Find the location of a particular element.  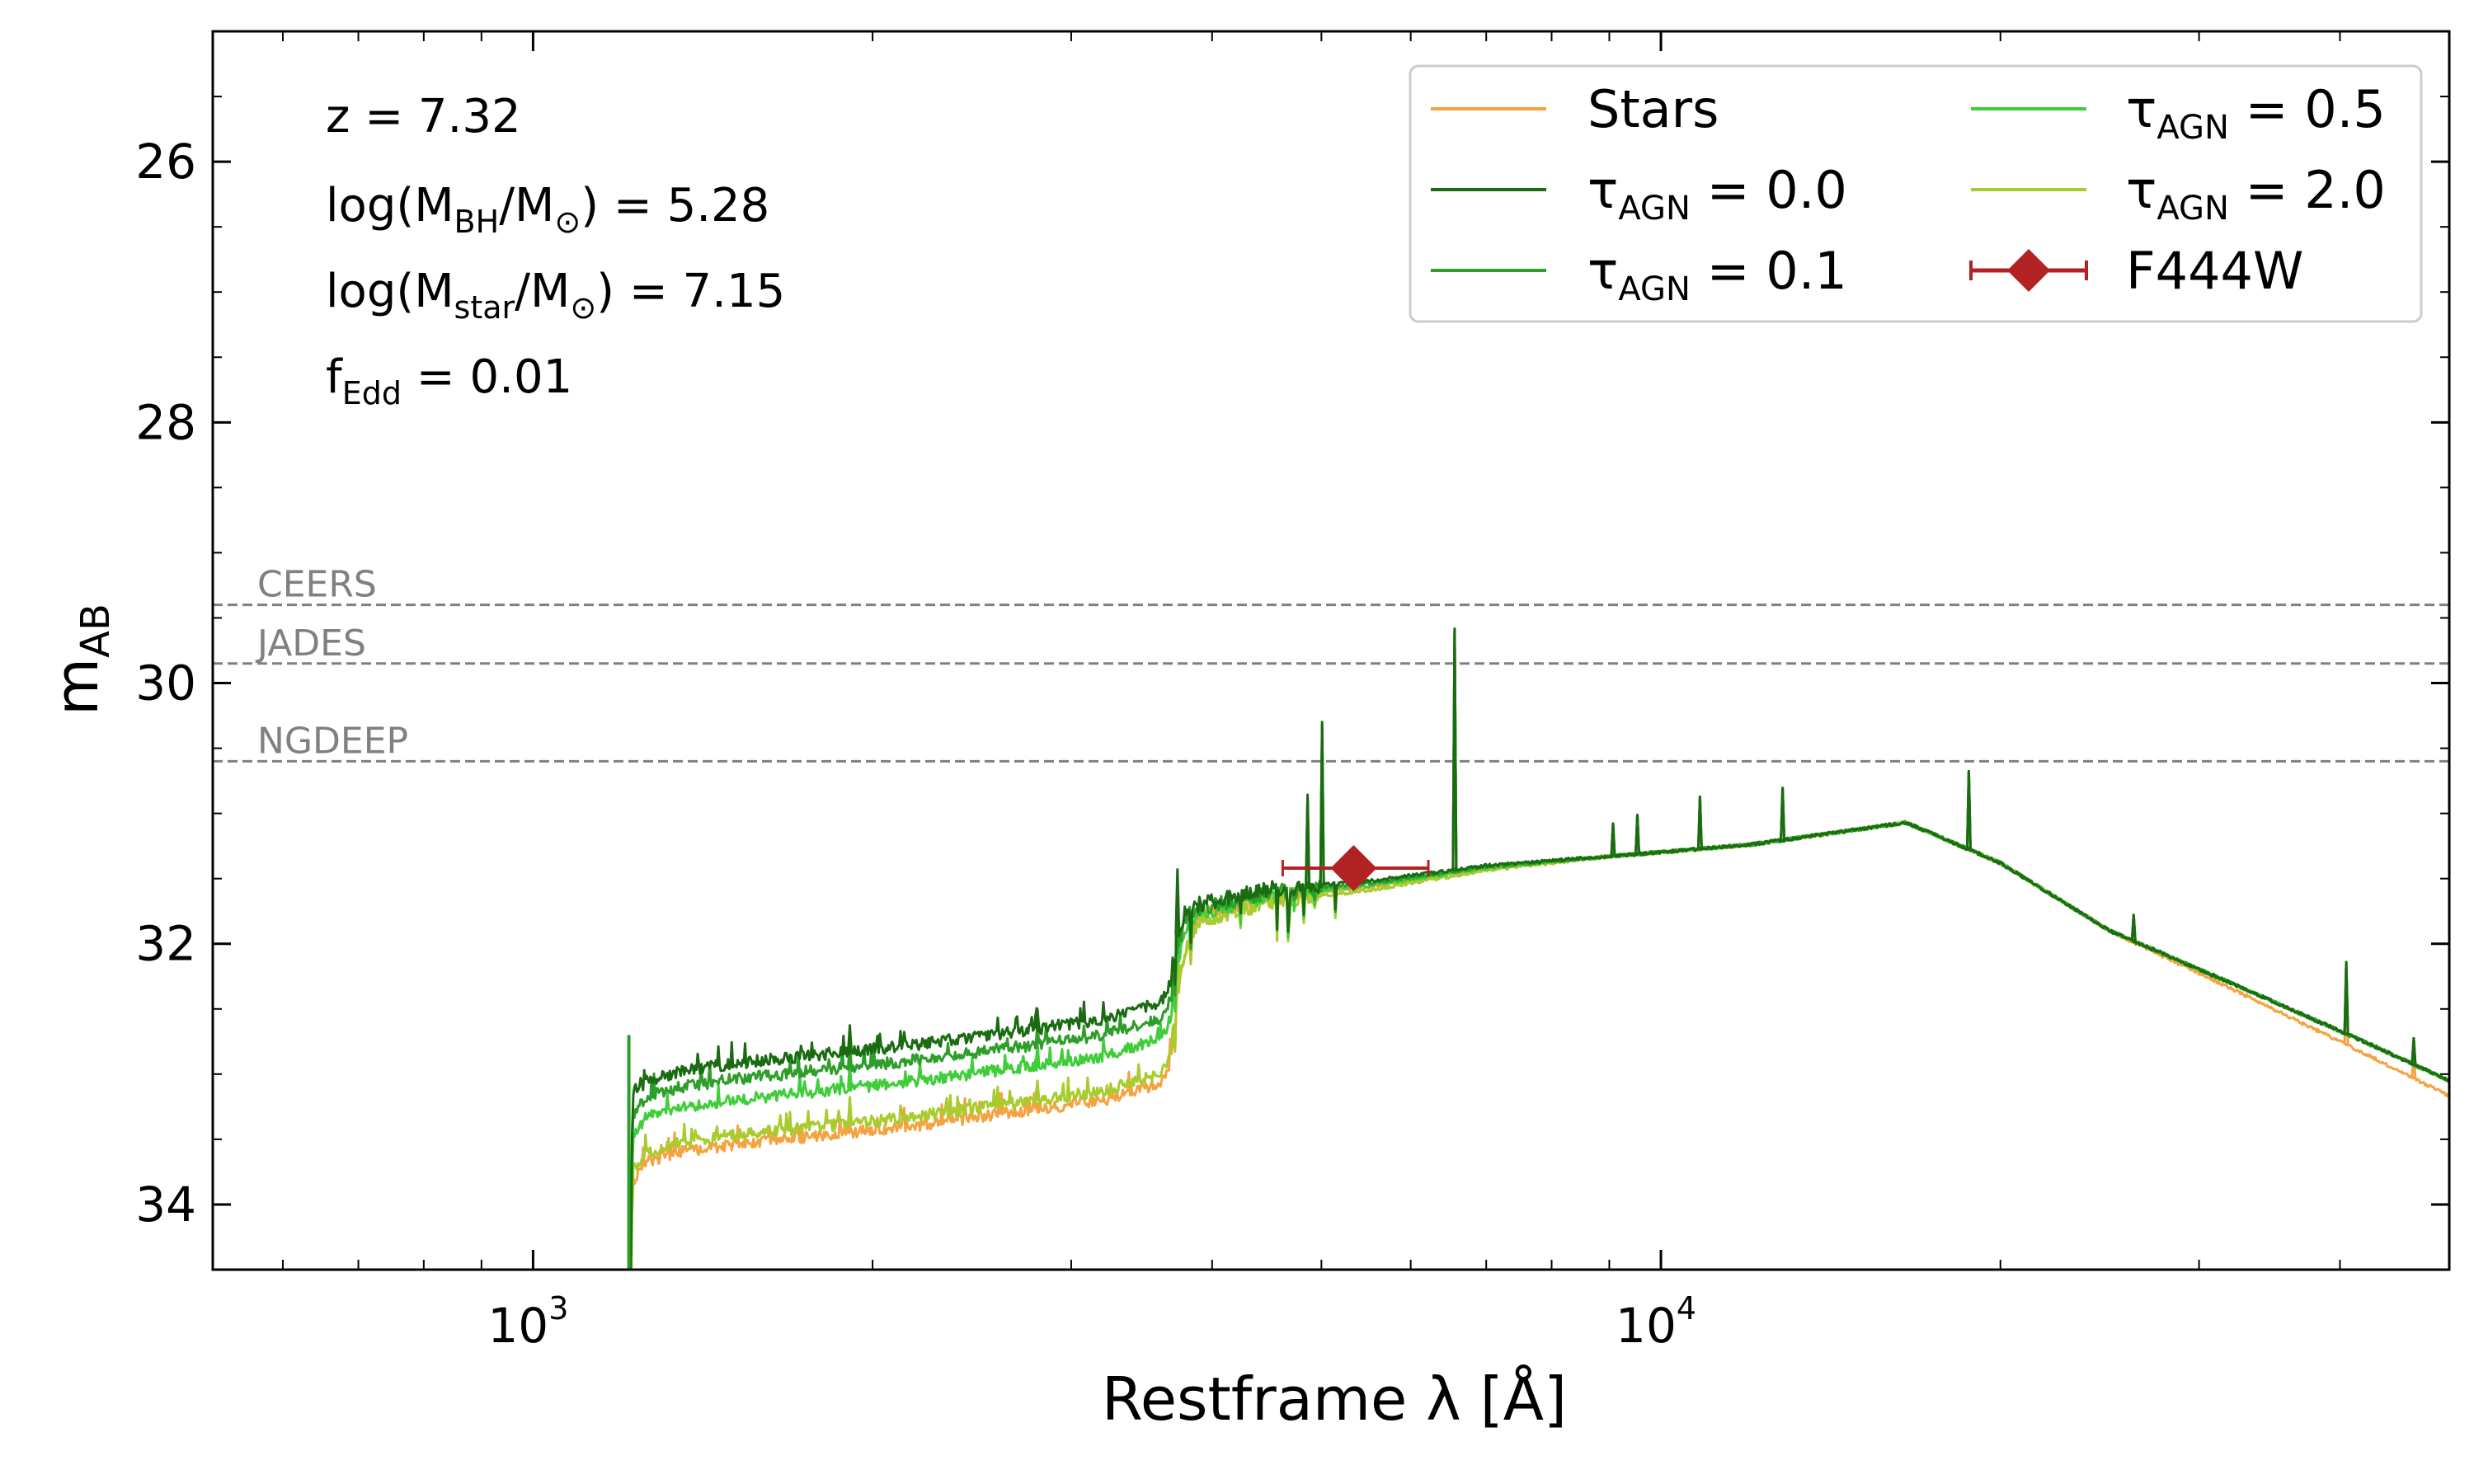

legend-label-stars: Stars is located at coordinates (1653, 109).